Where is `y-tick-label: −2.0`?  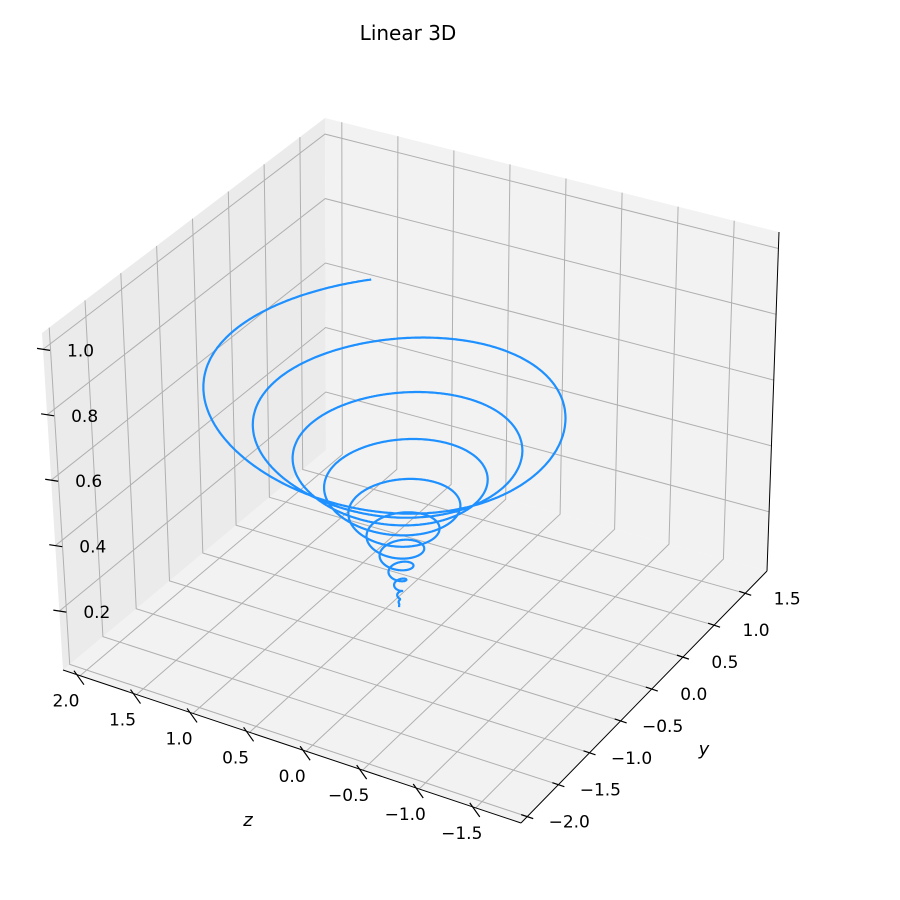 y-tick-label: −2.0 is located at coordinates (569, 823).